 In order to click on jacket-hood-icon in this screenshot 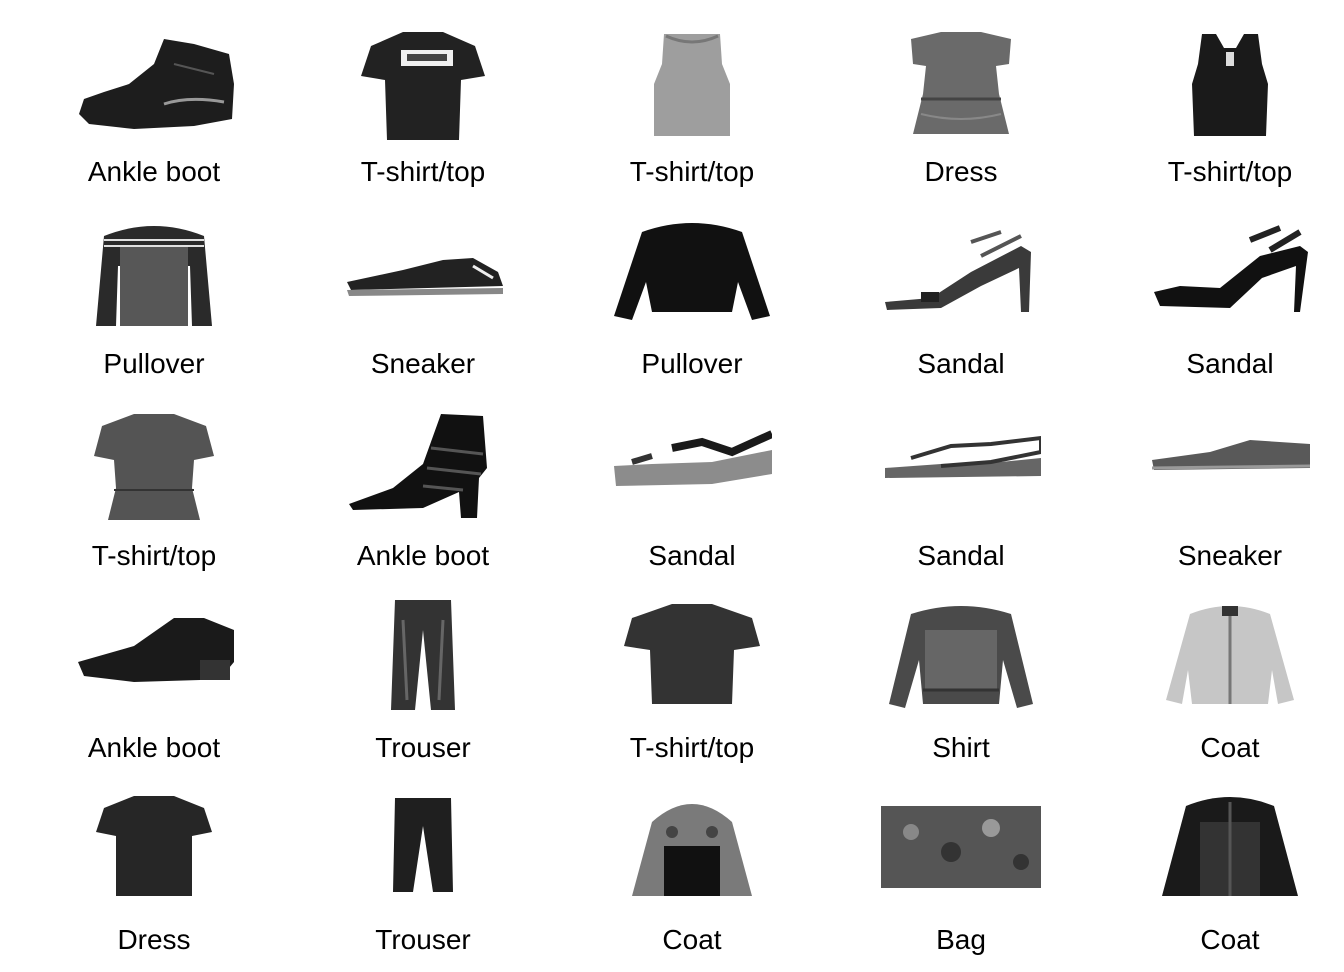, I will do `click(692, 851)`.